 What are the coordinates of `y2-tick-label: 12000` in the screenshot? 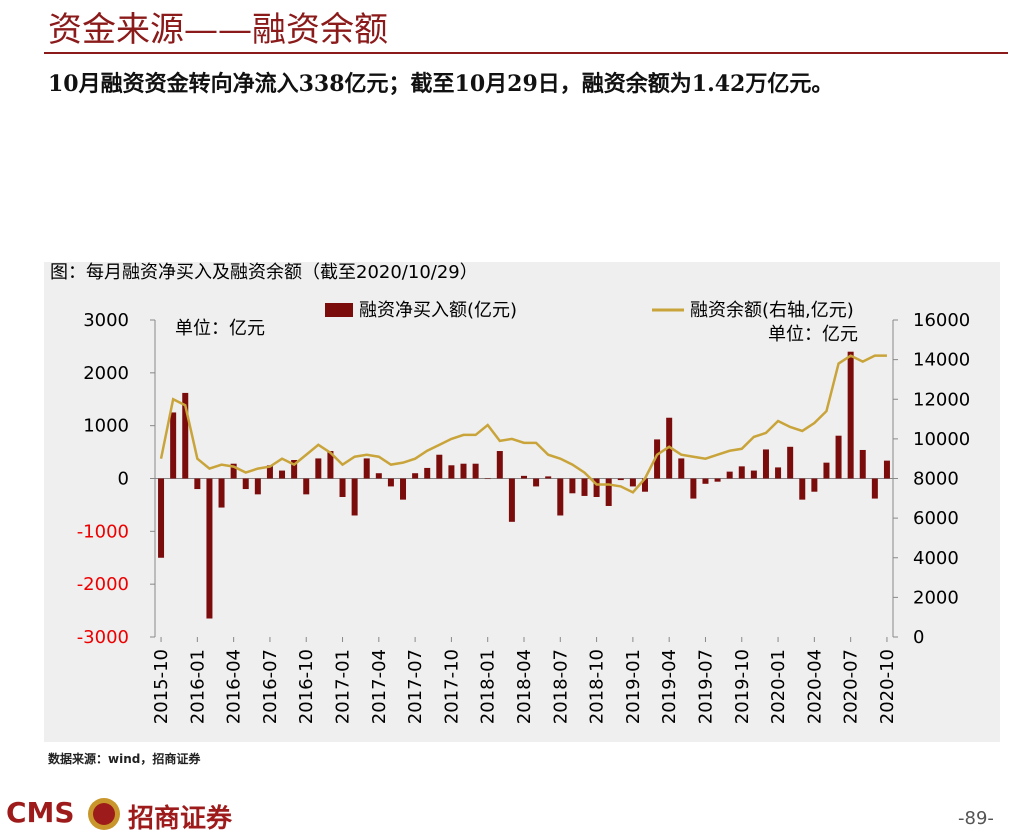 It's located at (941, 399).